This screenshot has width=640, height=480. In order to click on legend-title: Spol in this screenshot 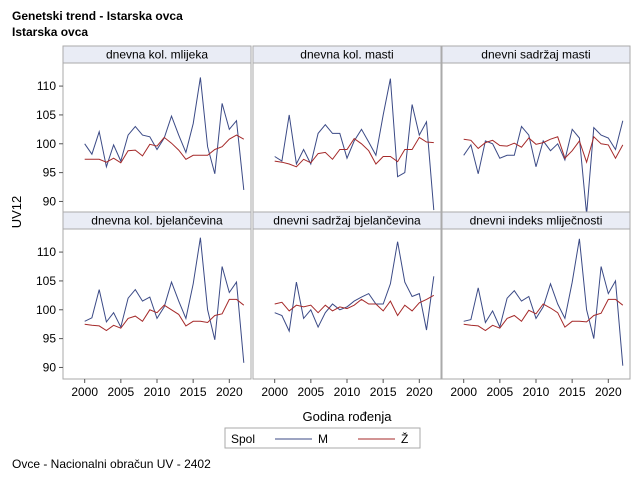, I will do `click(243, 439)`.